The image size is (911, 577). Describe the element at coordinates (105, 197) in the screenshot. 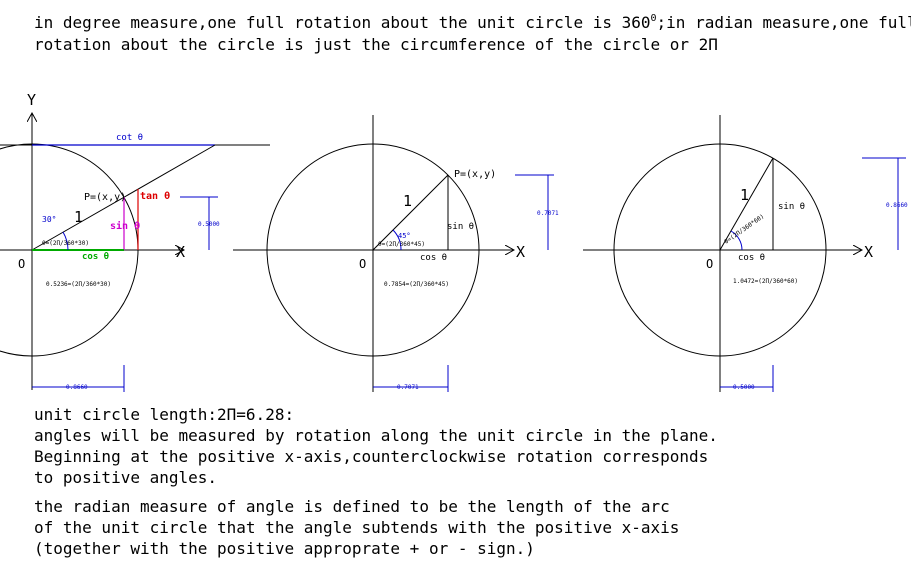

I see `point-label-1: P=(x,y)` at that location.